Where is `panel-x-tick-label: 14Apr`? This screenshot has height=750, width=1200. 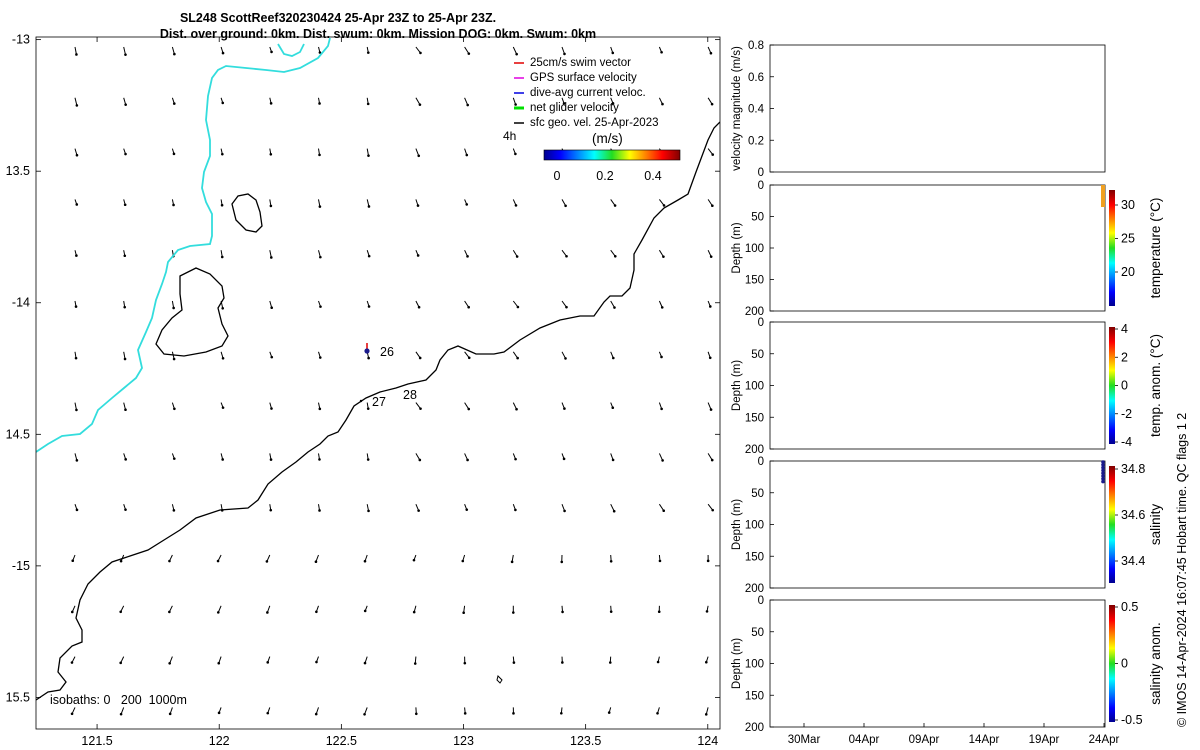
panel-x-tick-label: 14Apr is located at coordinates (984, 740).